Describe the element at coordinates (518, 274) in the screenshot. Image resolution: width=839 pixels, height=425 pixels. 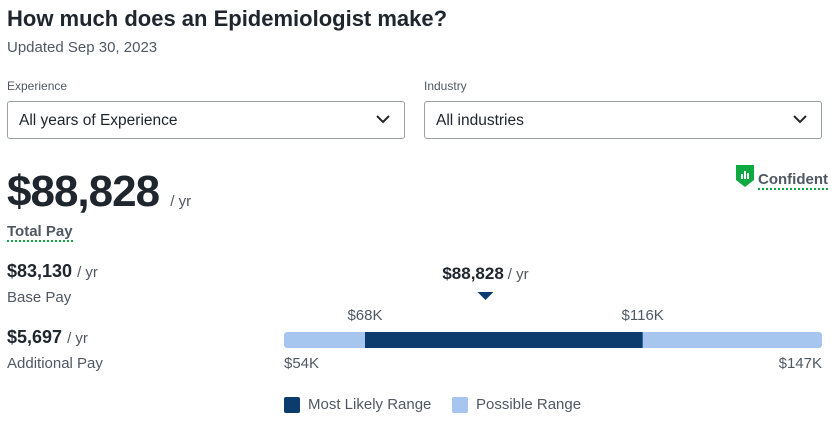
I see `median-unit: / yr` at that location.